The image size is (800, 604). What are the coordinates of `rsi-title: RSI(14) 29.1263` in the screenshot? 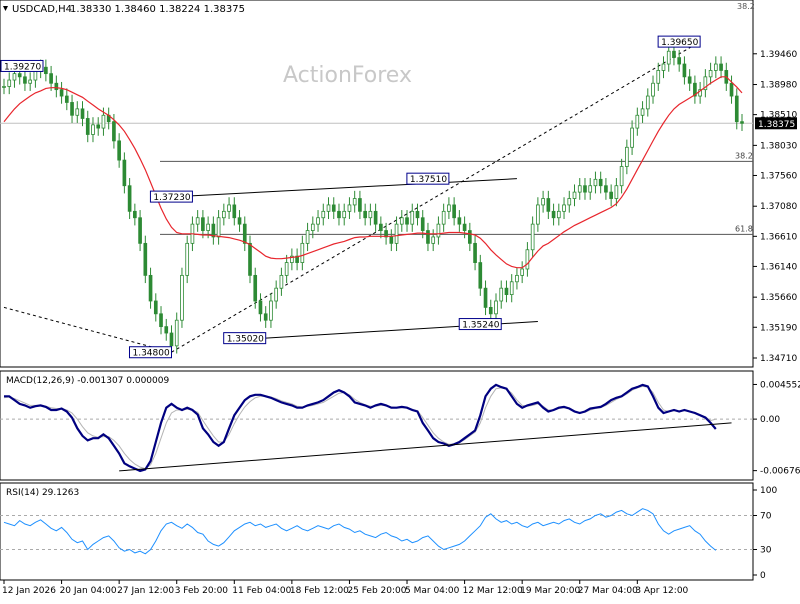 It's located at (42, 493).